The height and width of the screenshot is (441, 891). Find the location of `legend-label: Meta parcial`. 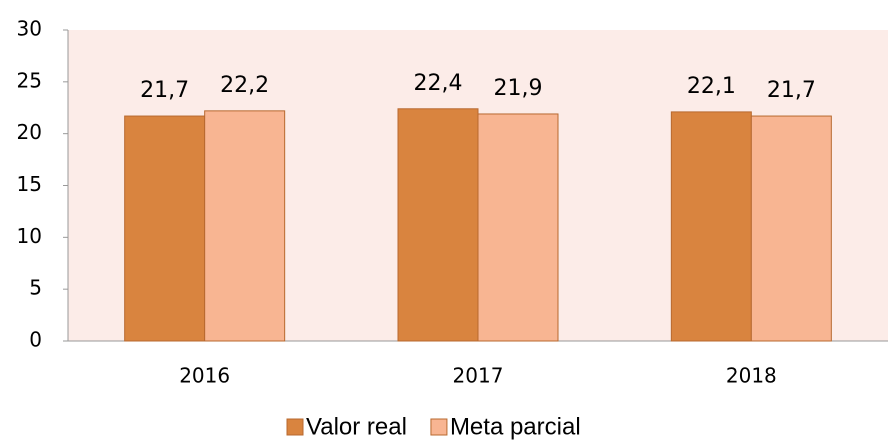

legend-label: Meta parcial is located at coordinates (515, 426).